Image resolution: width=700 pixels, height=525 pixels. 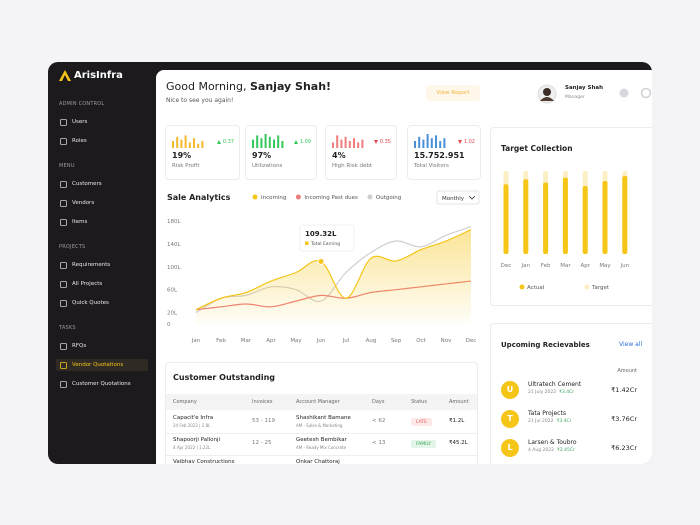 What do you see at coordinates (192, 425) in the screenshot?
I see `table-cell-date: 24 Feb 2022 | 2.8L` at bounding box center [192, 425].